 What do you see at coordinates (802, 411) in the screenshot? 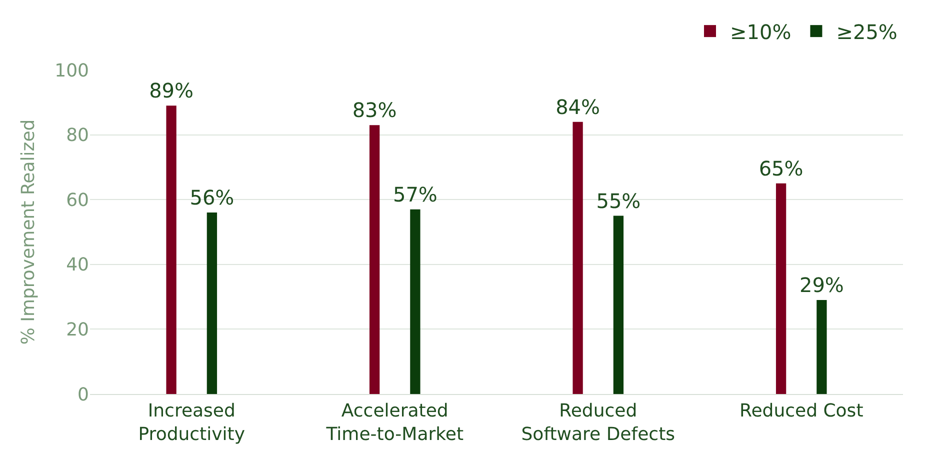
I see `x-tick-label: Reduced Cost` at bounding box center [802, 411].